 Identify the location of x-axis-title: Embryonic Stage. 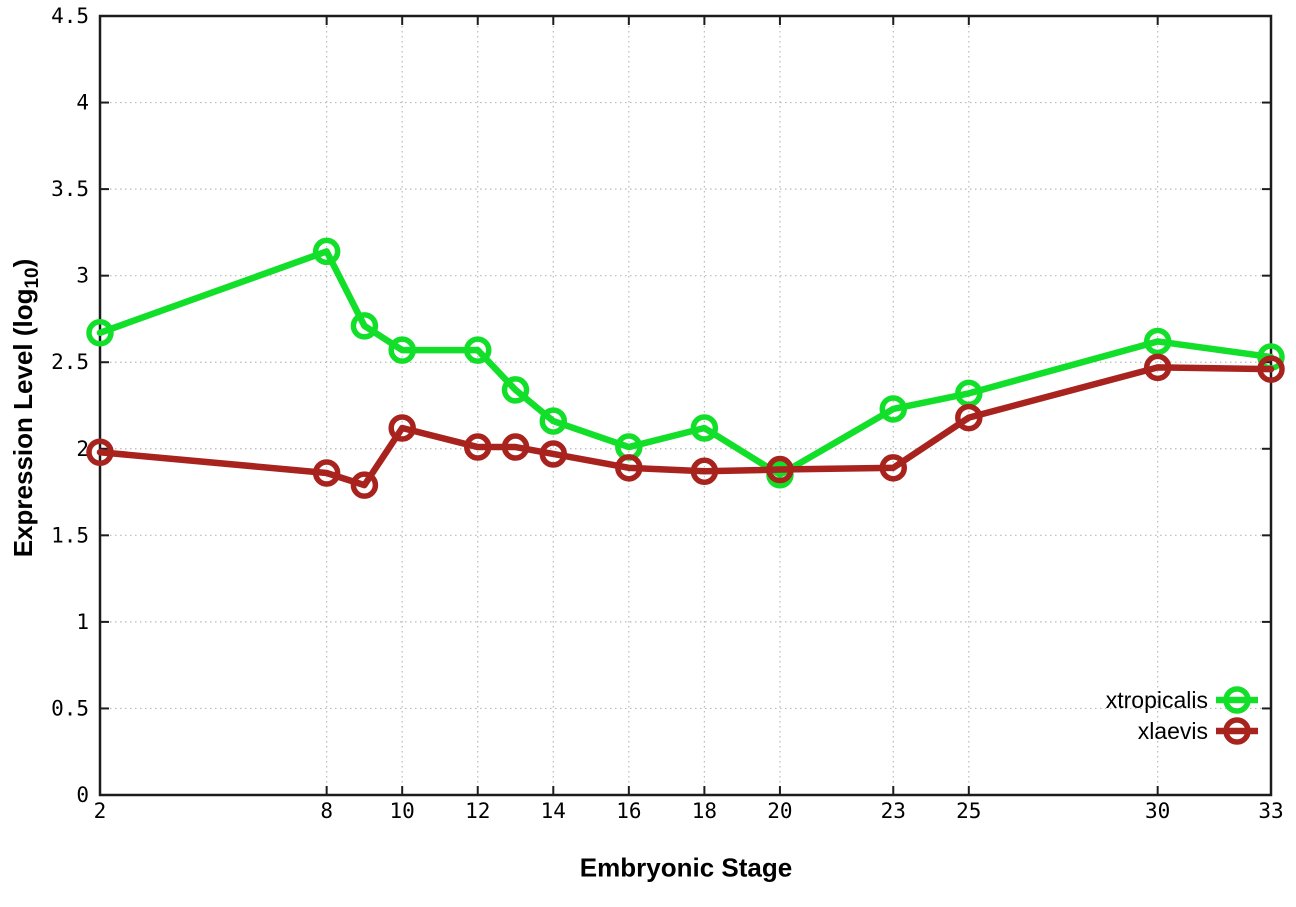
(686, 867).